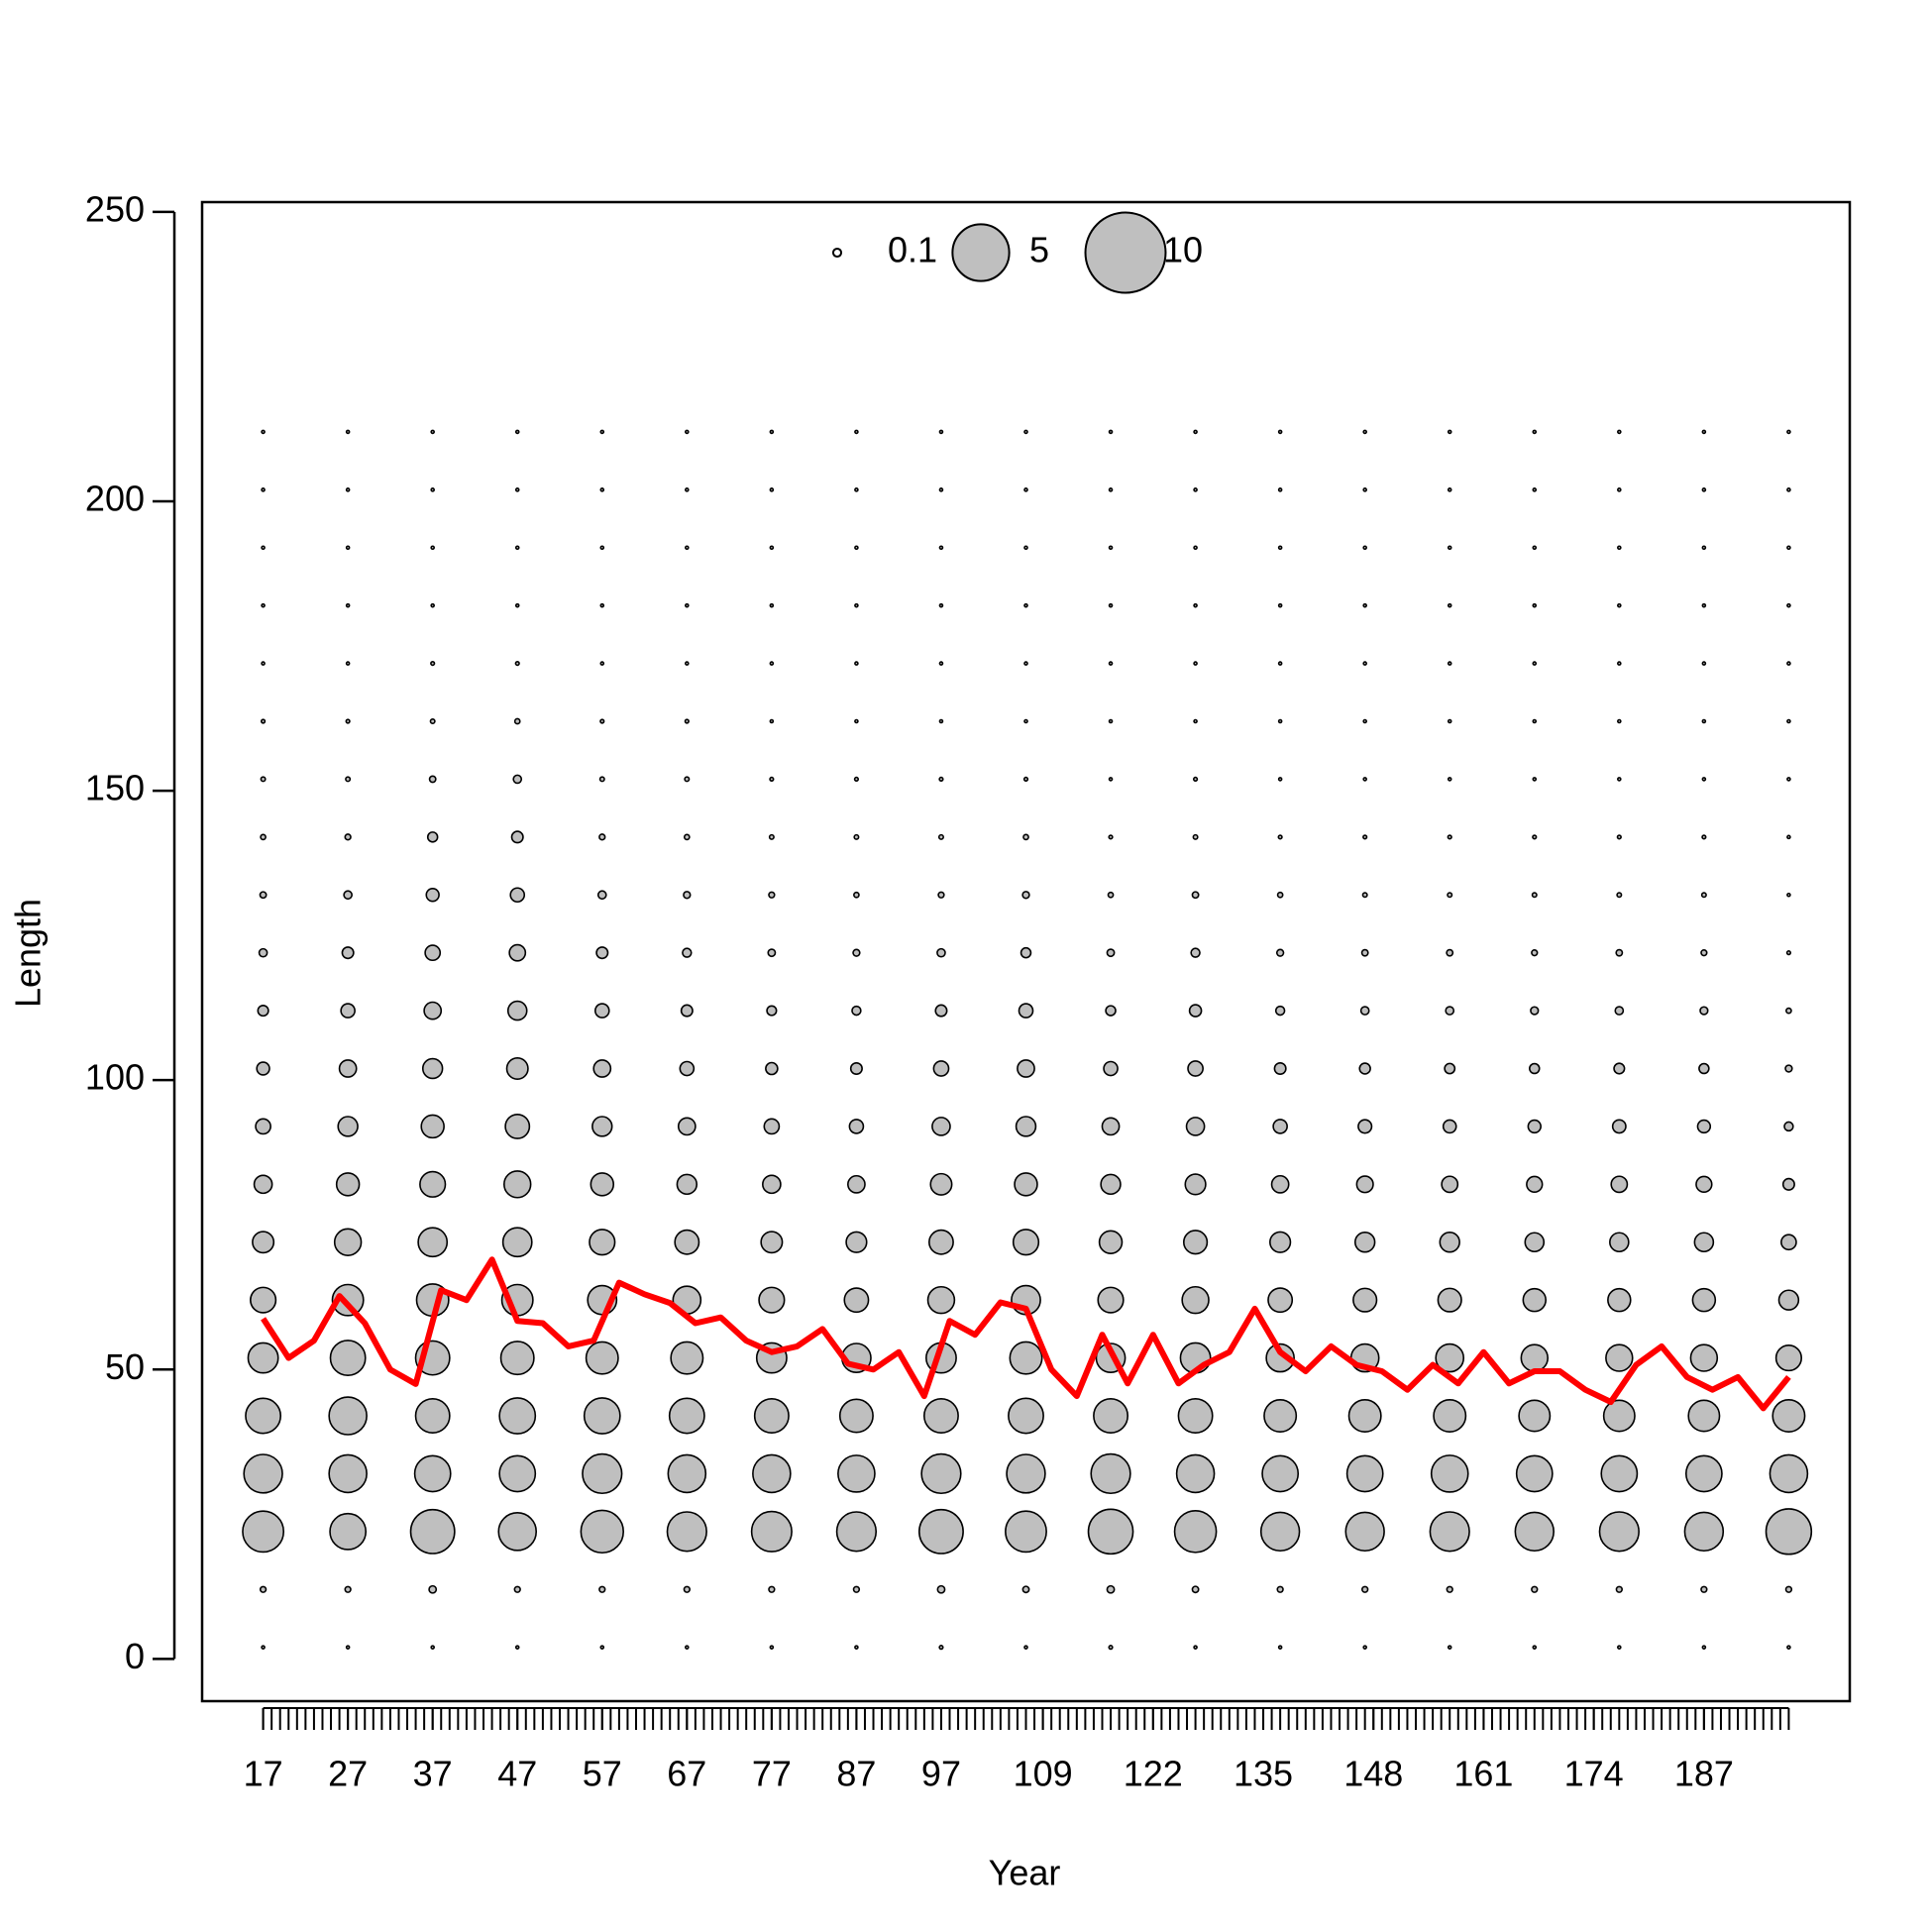 Image resolution: width=1932 pixels, height=1932 pixels. What do you see at coordinates (1594, 1774) in the screenshot?
I see `x-tick-label: 174` at bounding box center [1594, 1774].